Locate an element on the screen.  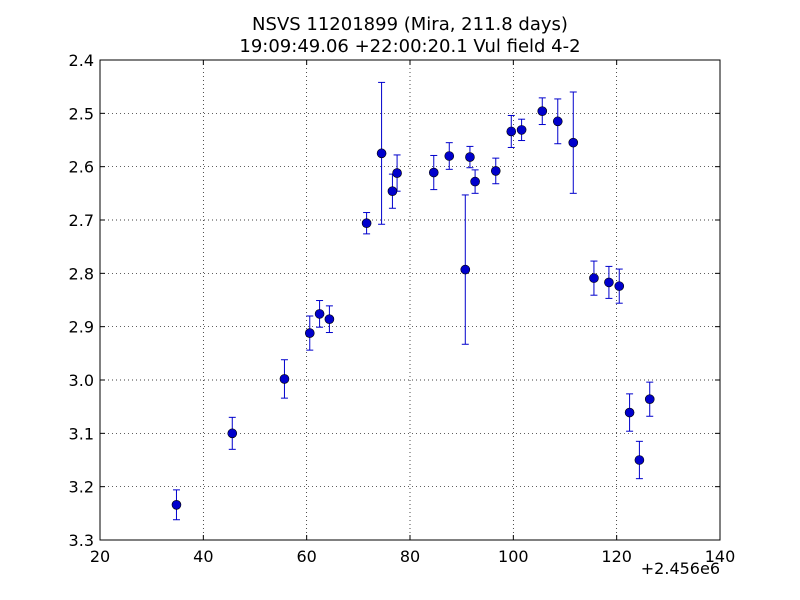
x-tick-labels: 20 40 60 80 100 120 140 is located at coordinates (412, 556).